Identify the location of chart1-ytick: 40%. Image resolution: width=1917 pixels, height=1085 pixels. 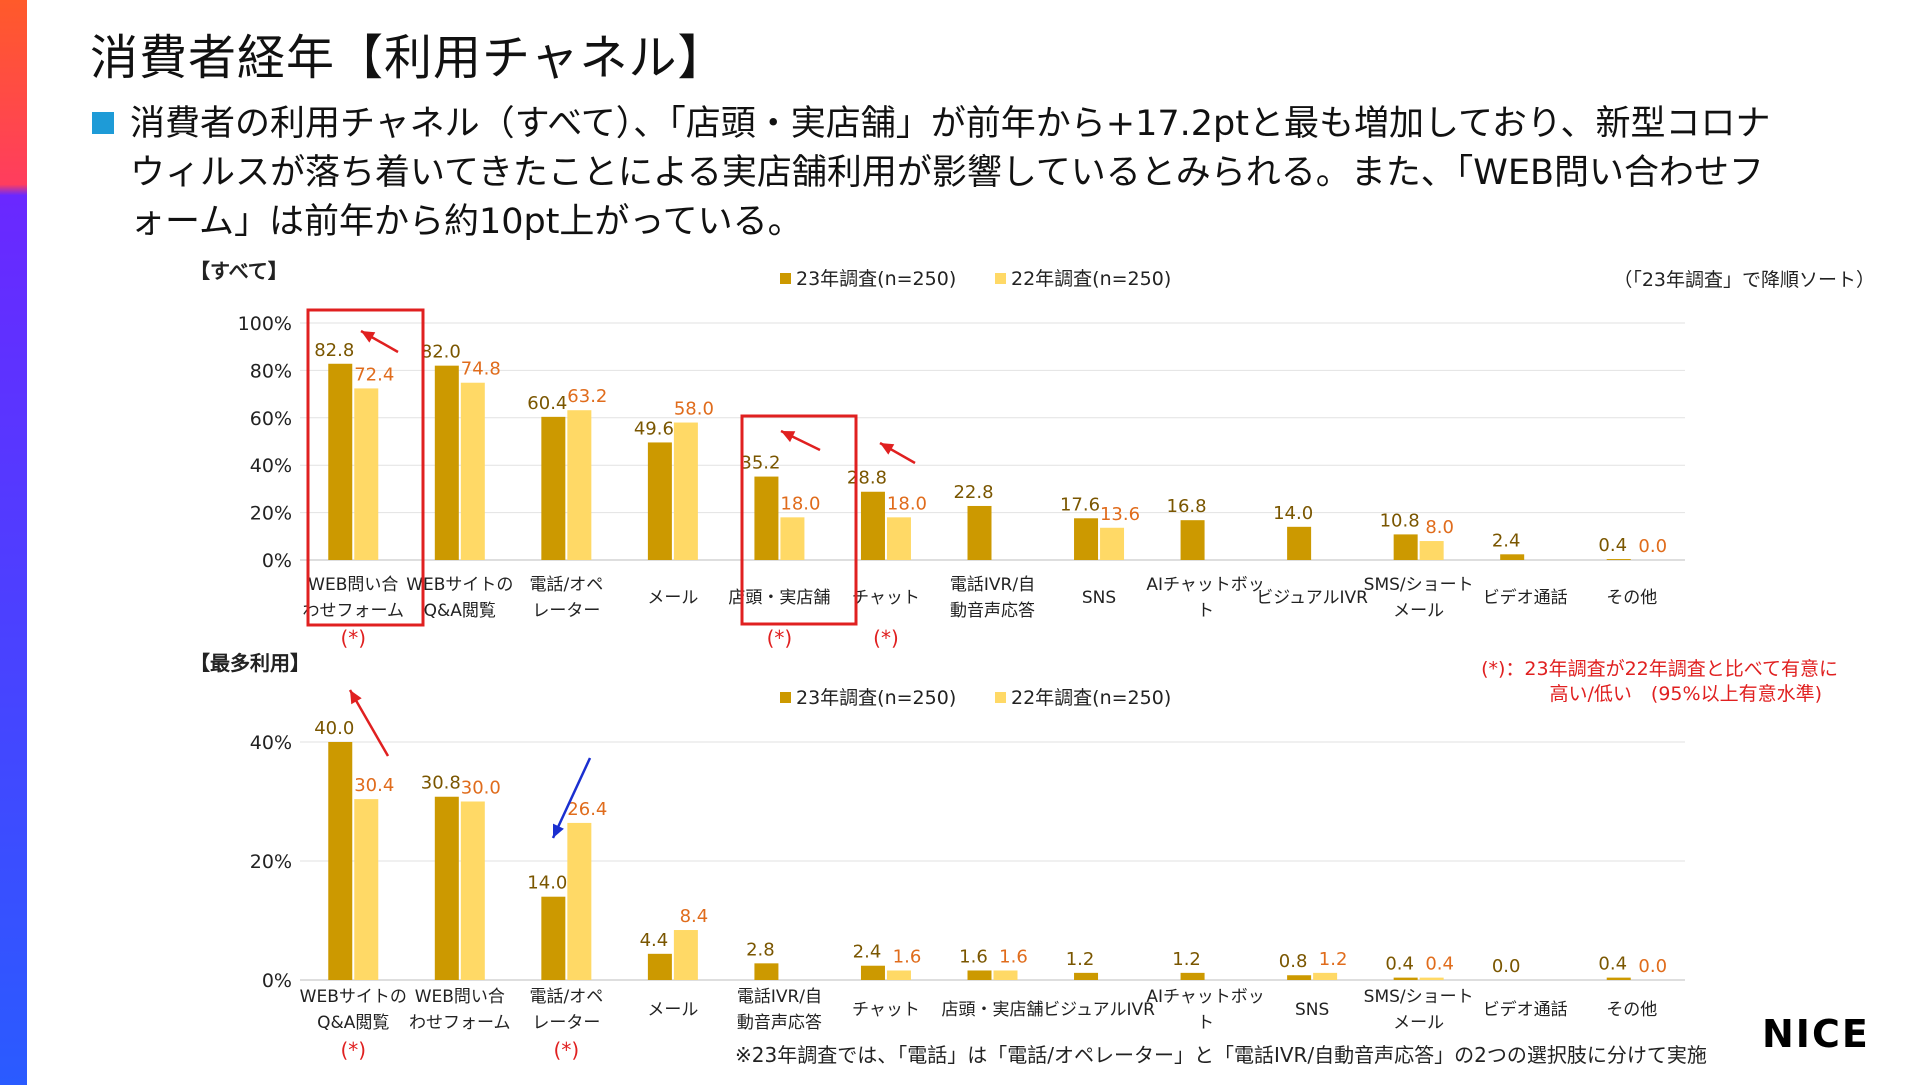
(271, 743).